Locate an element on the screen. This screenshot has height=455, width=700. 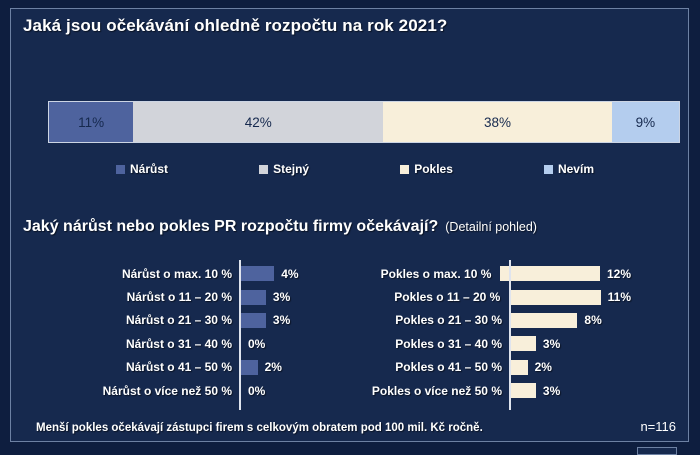
bar-row: Nárůst o max. 10 % 4% is located at coordinates (193, 273).